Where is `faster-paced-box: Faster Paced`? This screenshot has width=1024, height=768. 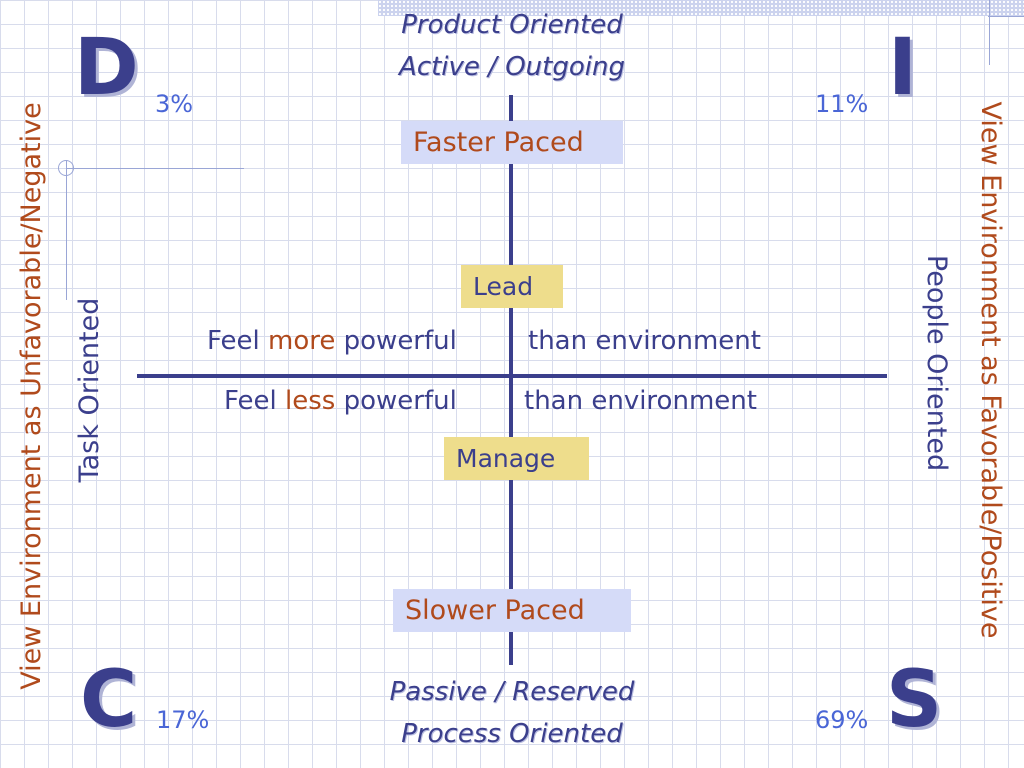 faster-paced-box: Faster Paced is located at coordinates (512, 142).